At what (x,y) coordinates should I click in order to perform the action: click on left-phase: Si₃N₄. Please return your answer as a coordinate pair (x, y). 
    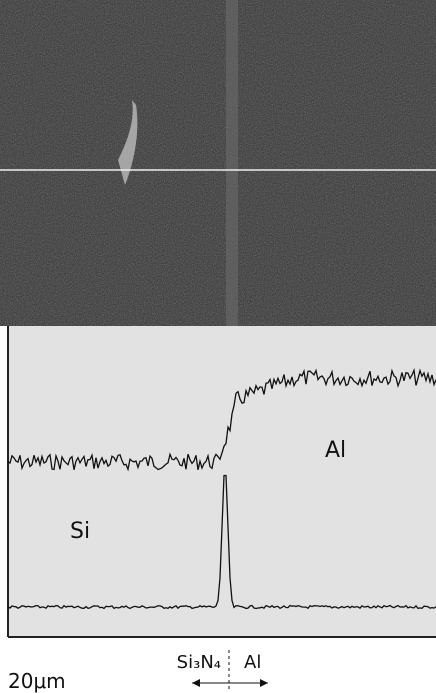
    Looking at the image, I should click on (199, 662).